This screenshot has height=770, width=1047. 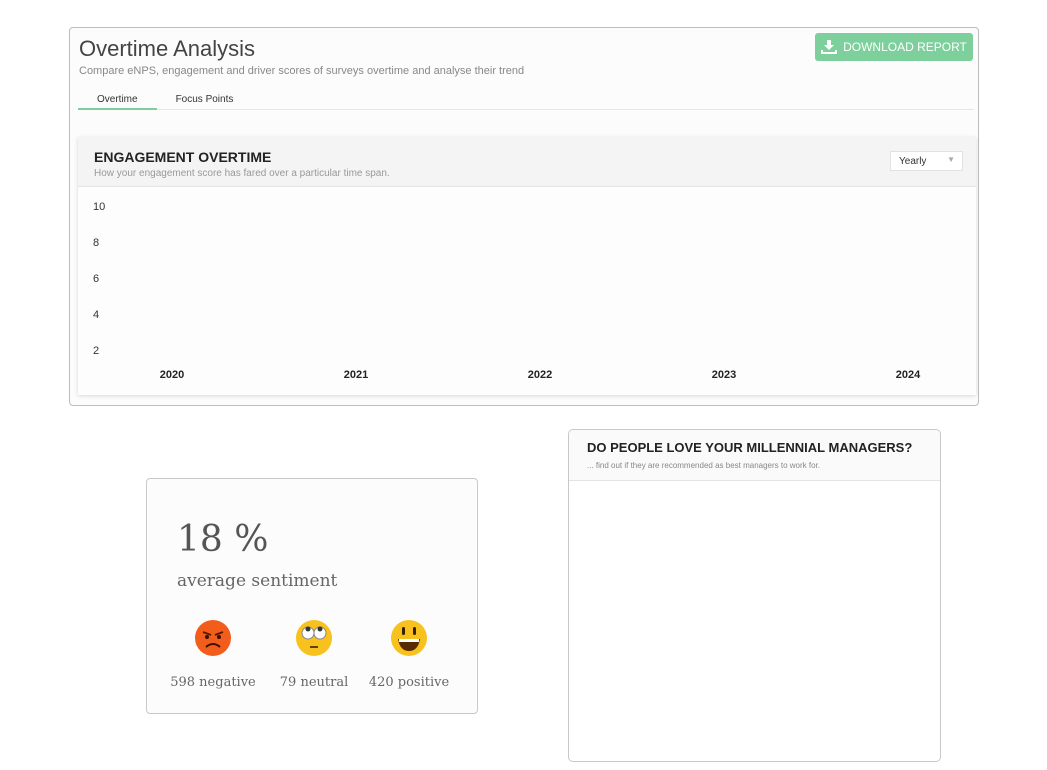 What do you see at coordinates (117, 100) in the screenshot?
I see `tab-overtime: Overtime` at bounding box center [117, 100].